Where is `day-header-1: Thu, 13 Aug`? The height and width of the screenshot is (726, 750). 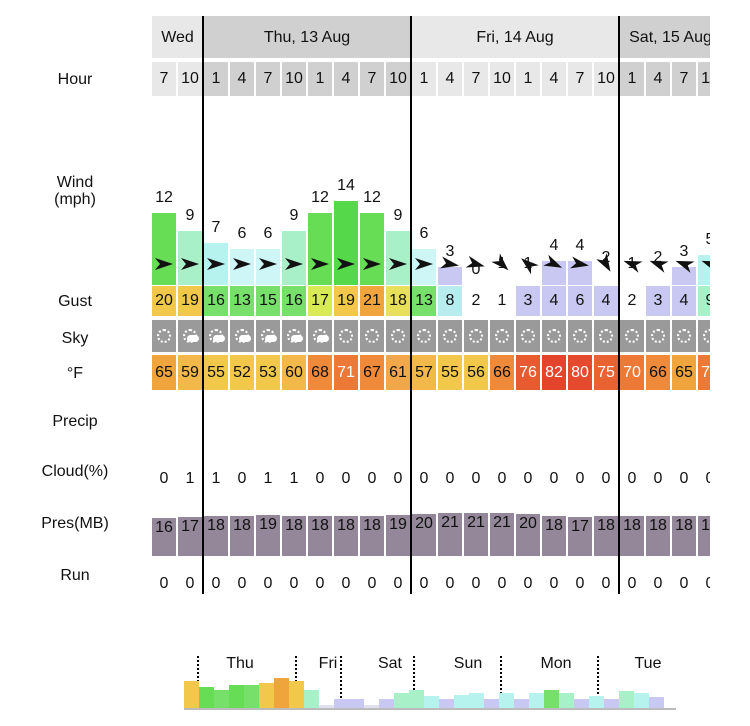 day-header-1: Thu, 13 Aug is located at coordinates (307, 37).